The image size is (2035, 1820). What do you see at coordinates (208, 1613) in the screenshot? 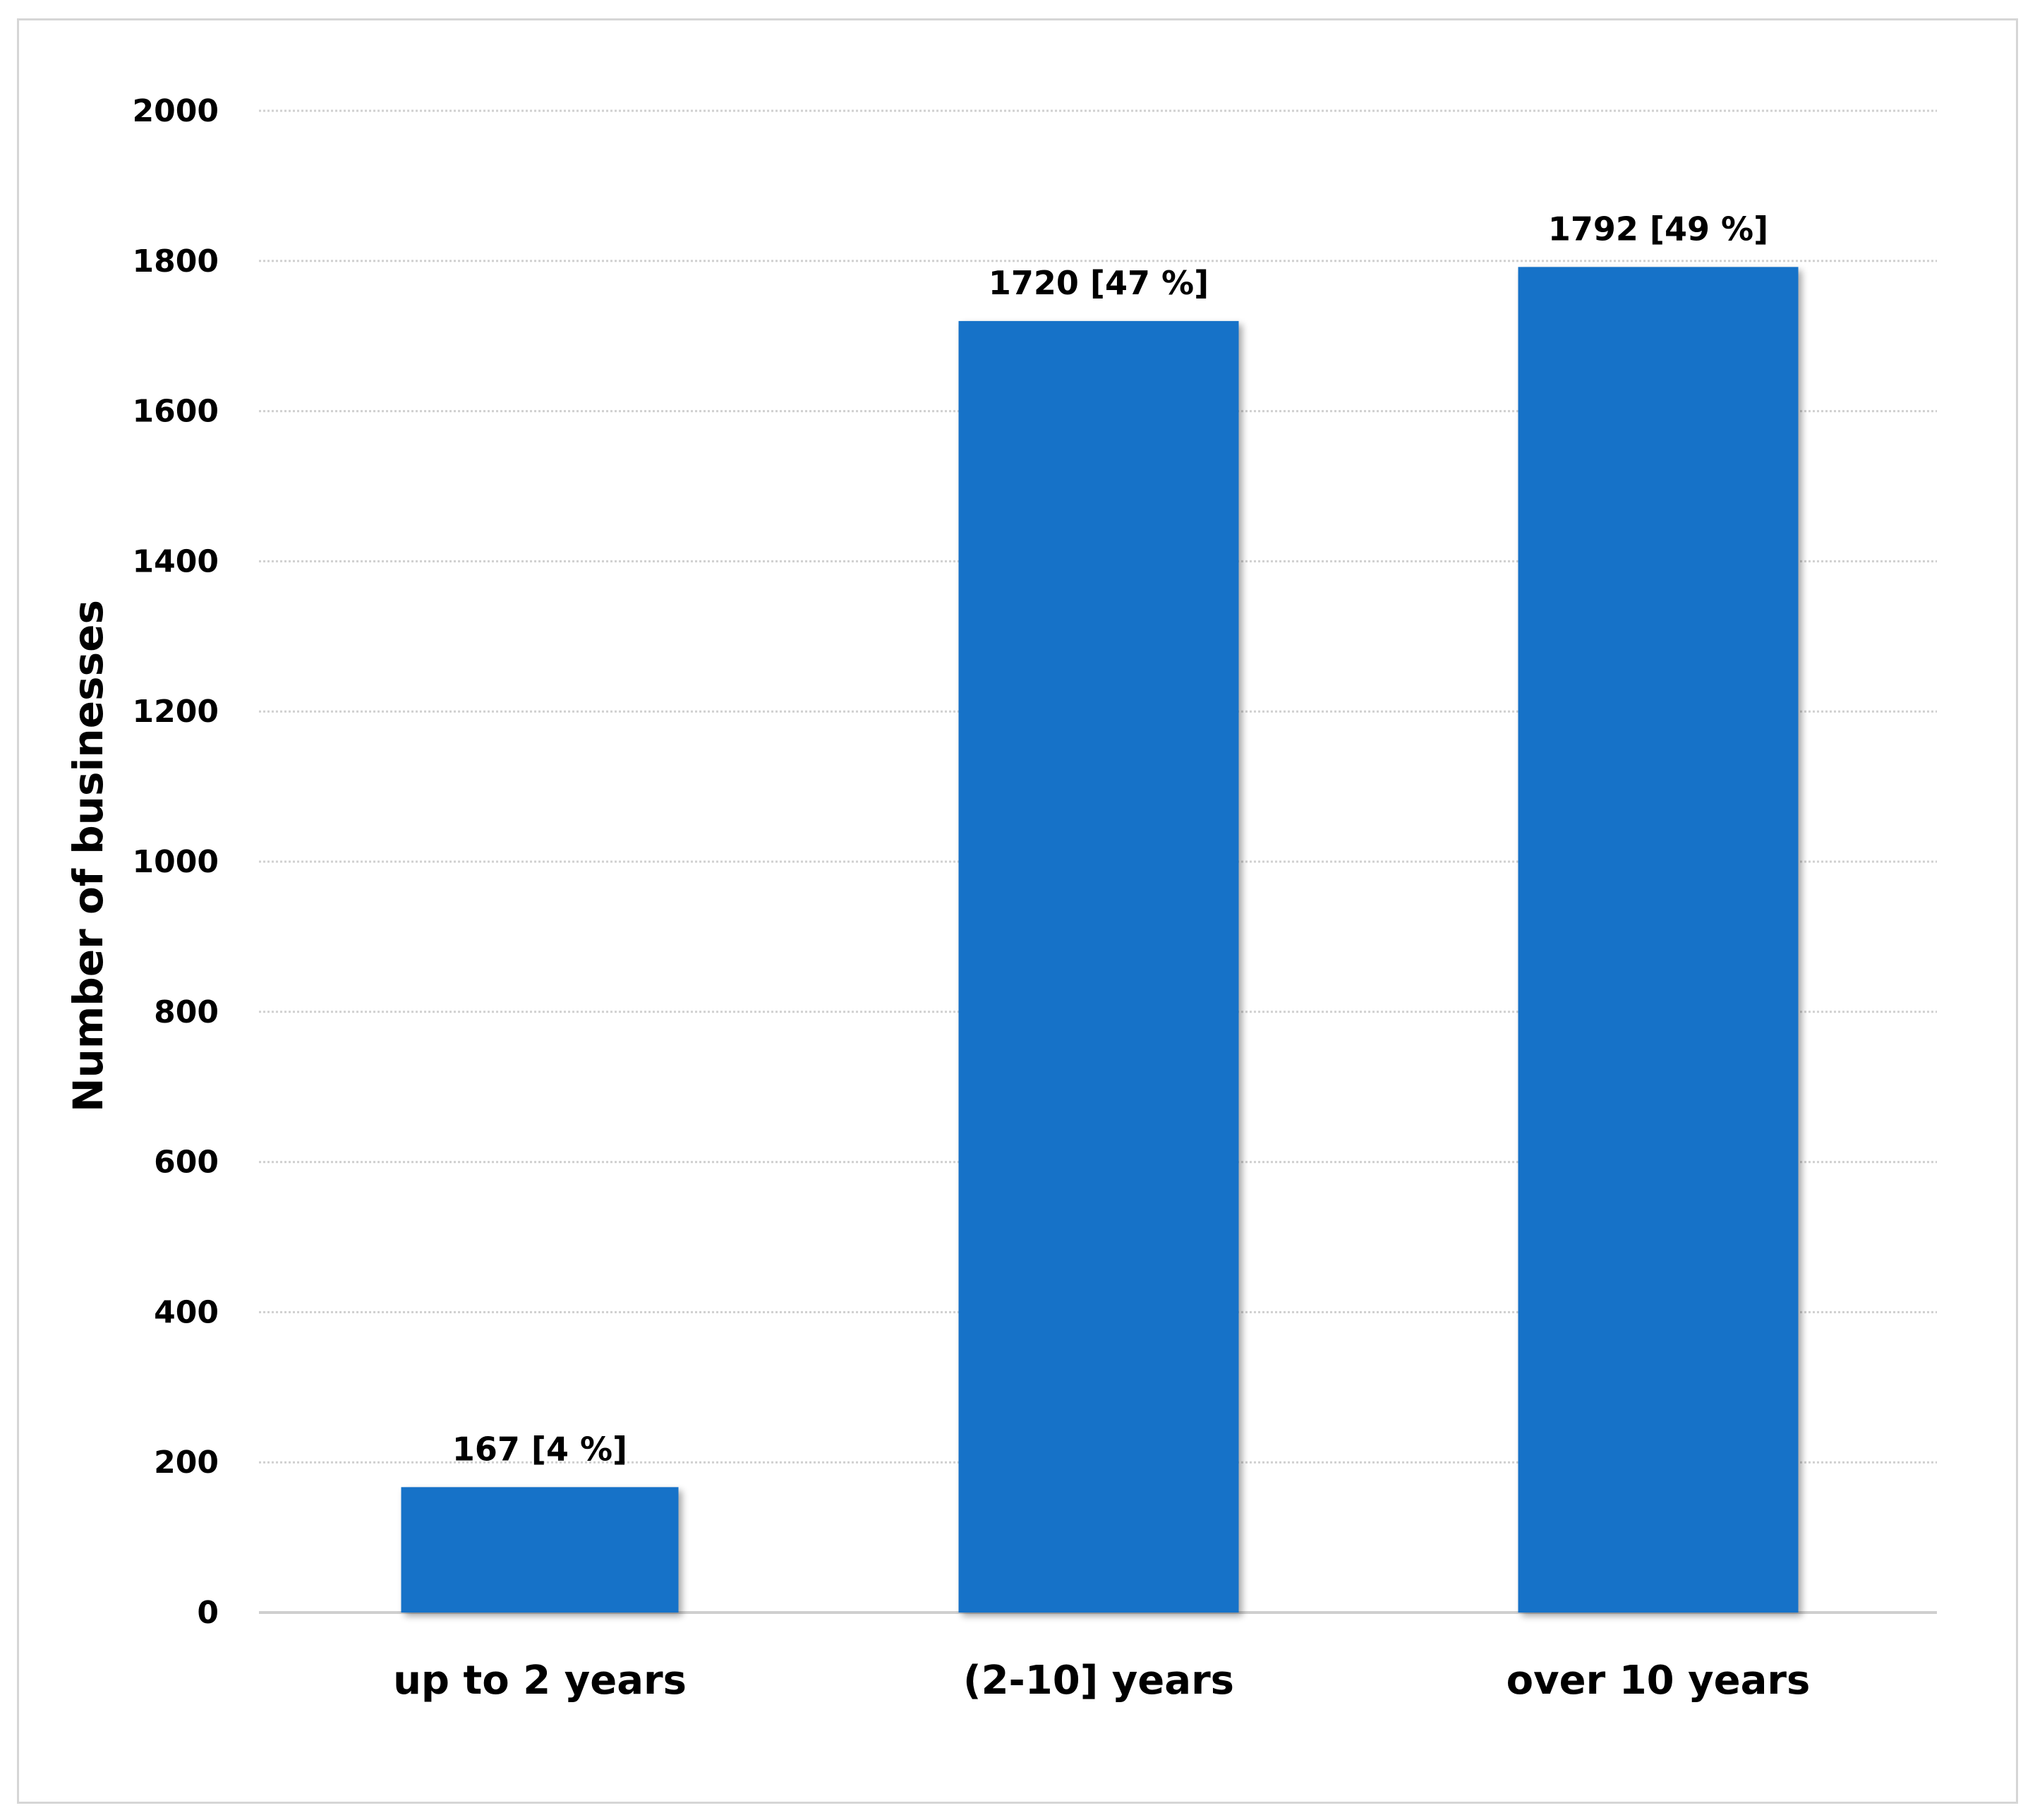
I see `y-tick-label: 0` at bounding box center [208, 1613].